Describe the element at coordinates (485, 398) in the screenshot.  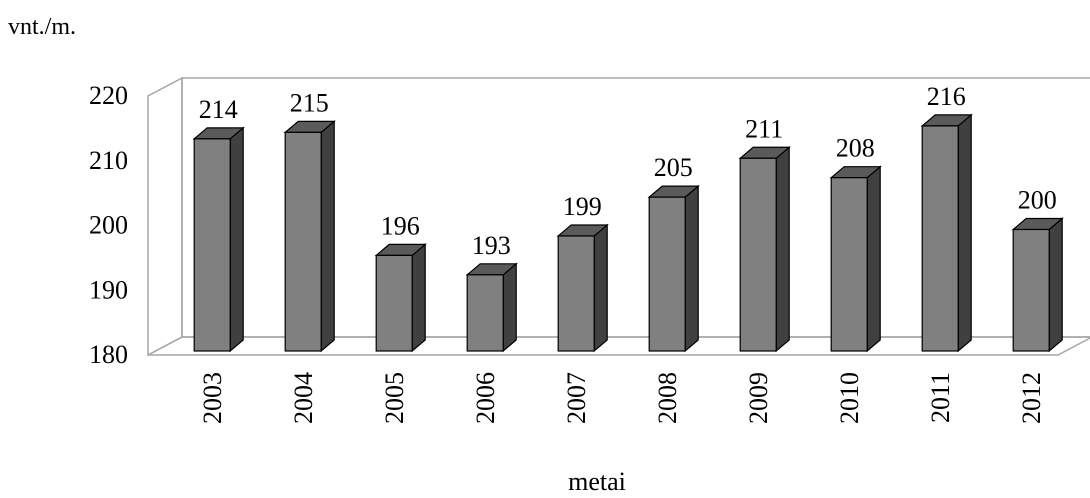
I see `x-tick-label: 2006` at that location.